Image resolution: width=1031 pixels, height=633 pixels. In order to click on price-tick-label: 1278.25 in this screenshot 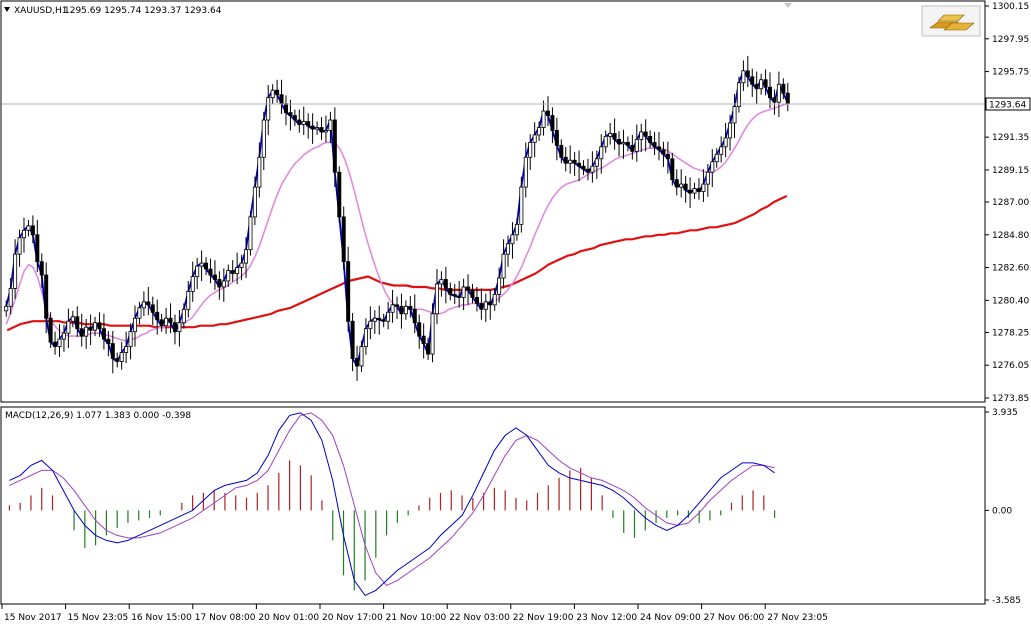, I will do `click(1010, 333)`.